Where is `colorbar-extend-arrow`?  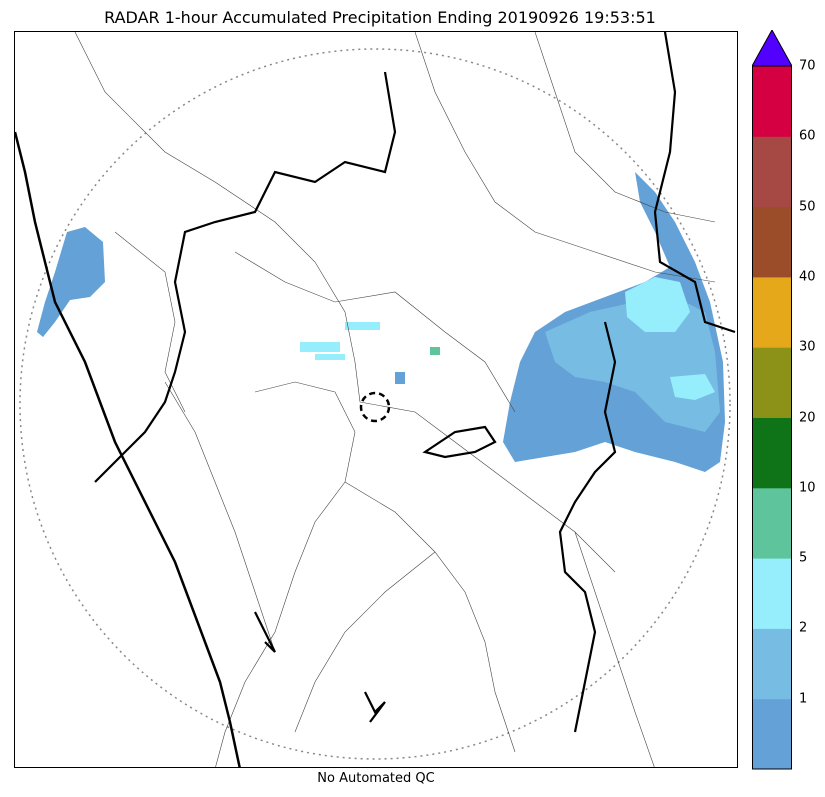
colorbar-extend-arrow is located at coordinates (772, 48).